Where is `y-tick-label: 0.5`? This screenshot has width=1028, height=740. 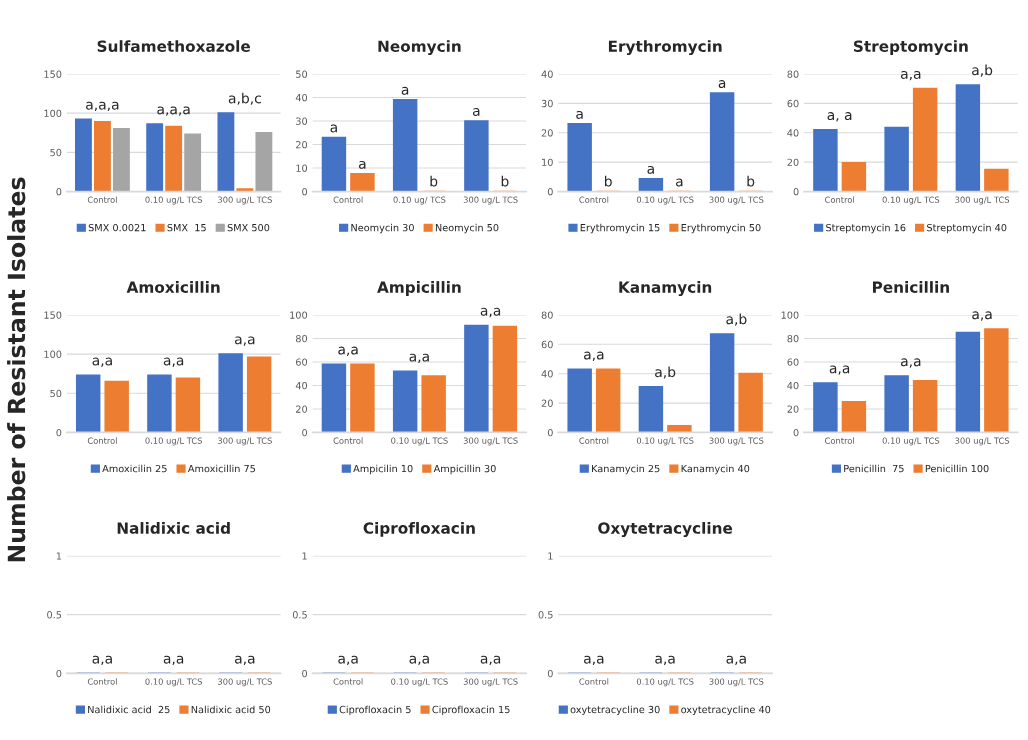 y-tick-label: 0.5 is located at coordinates (299, 615).